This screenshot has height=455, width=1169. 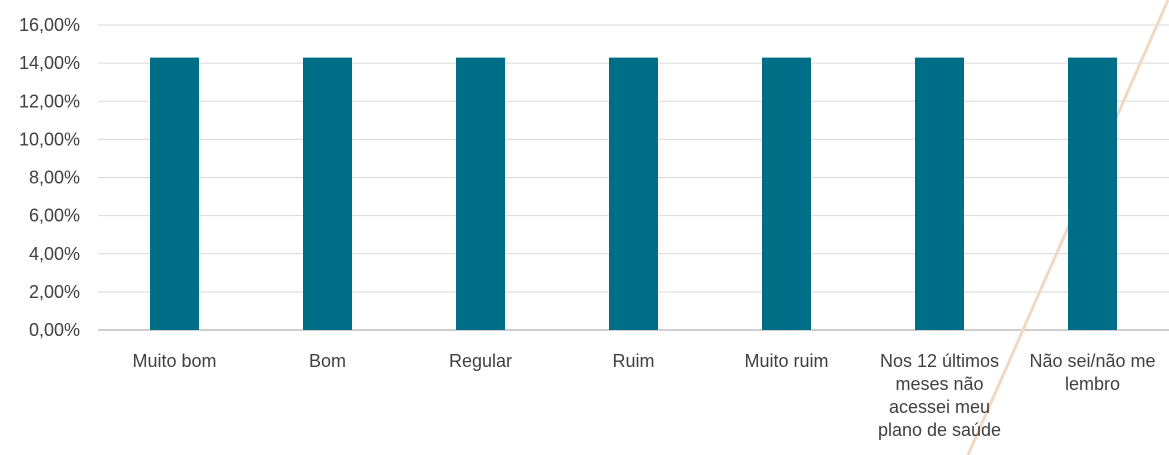 What do you see at coordinates (49, 25) in the screenshot?
I see `y-tick-label: 16,00%` at bounding box center [49, 25].